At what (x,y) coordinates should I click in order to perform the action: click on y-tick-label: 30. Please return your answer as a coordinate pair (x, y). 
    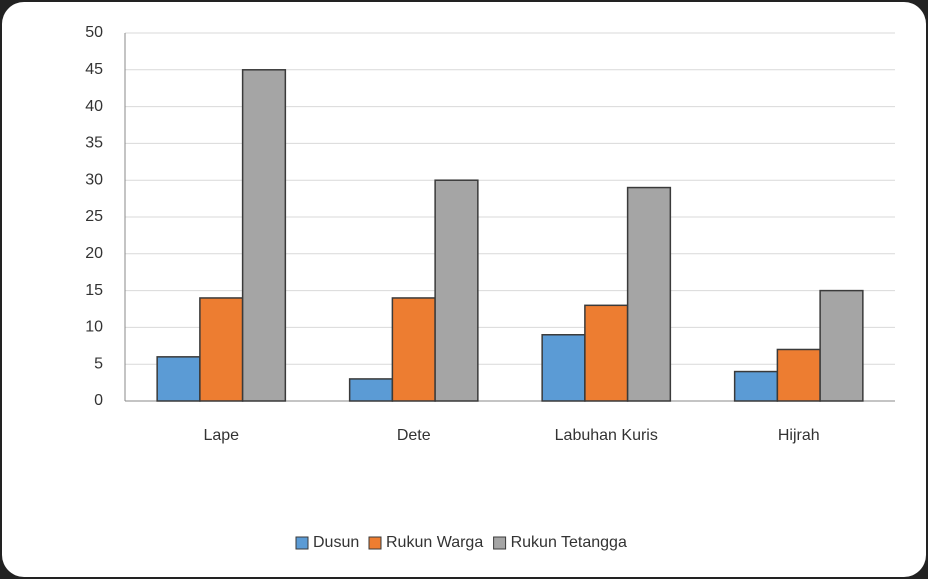
    Looking at the image, I should click on (94, 179).